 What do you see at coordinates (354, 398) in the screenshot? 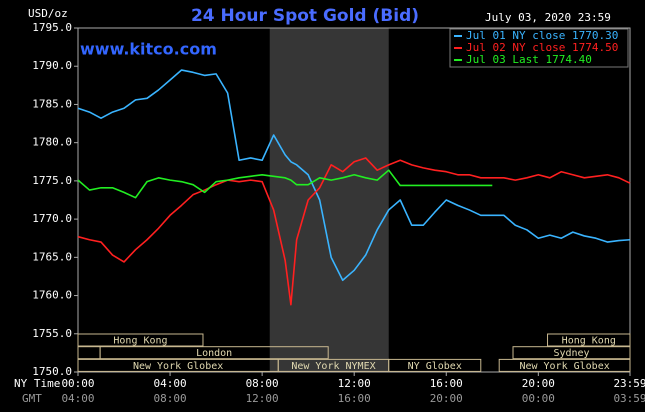
I see `x2-tick-label: 16:00` at bounding box center [354, 398].